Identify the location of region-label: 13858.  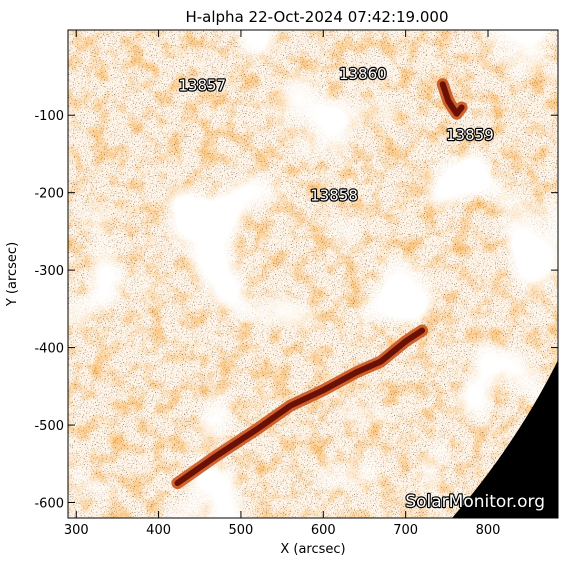
(334, 195).